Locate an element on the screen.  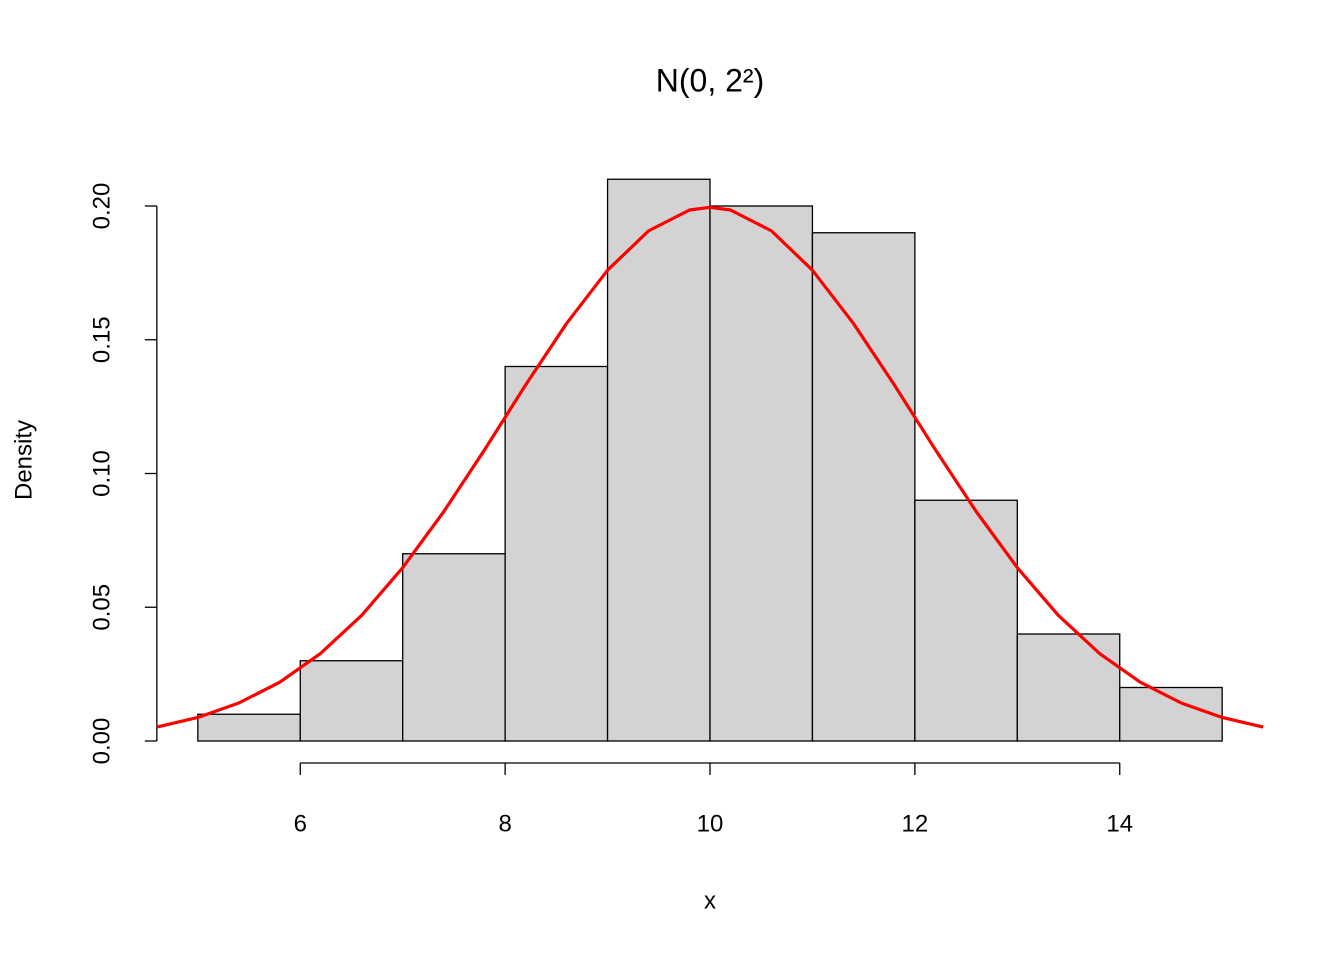
y-axis-label: Density is located at coordinates (23, 460).